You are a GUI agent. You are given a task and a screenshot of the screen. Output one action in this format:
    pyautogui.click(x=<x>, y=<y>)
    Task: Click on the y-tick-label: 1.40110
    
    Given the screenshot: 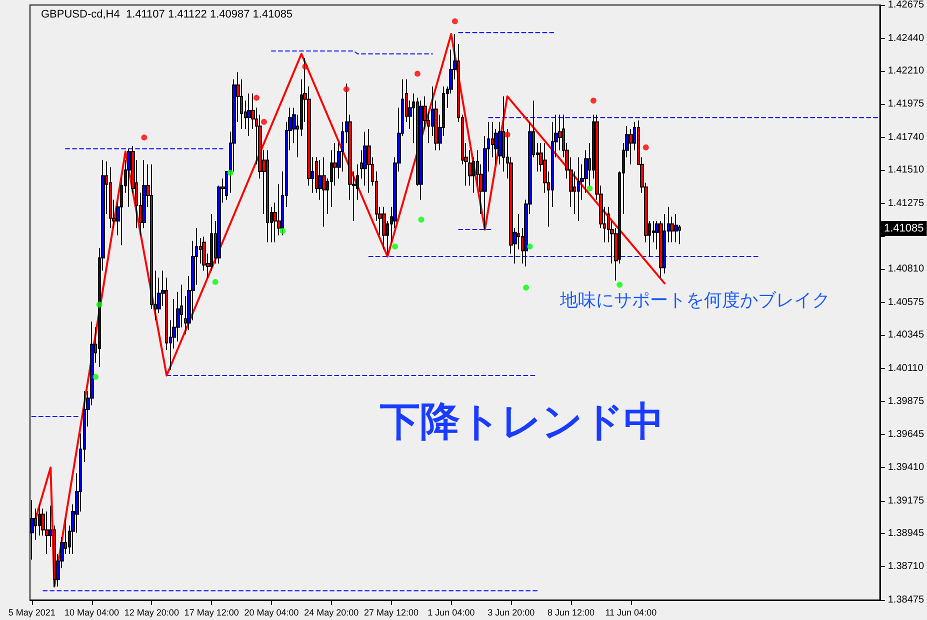 What is the action you would take?
    pyautogui.click(x=906, y=368)
    